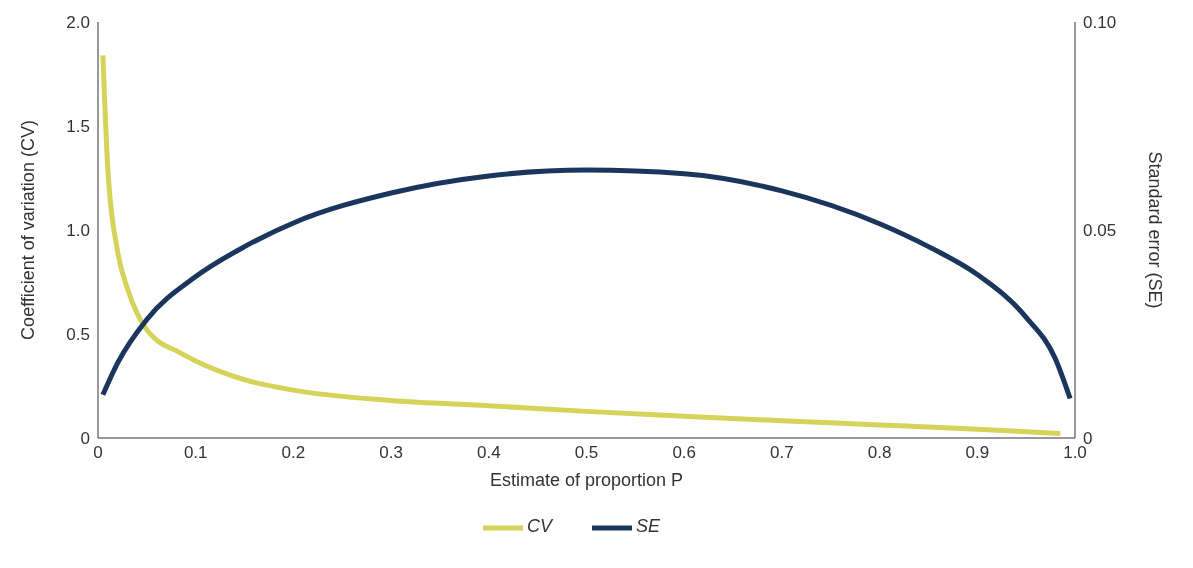 This screenshot has height=568, width=1193. Describe the element at coordinates (977, 453) in the screenshot. I see `x-tick-label: 0.9` at that location.